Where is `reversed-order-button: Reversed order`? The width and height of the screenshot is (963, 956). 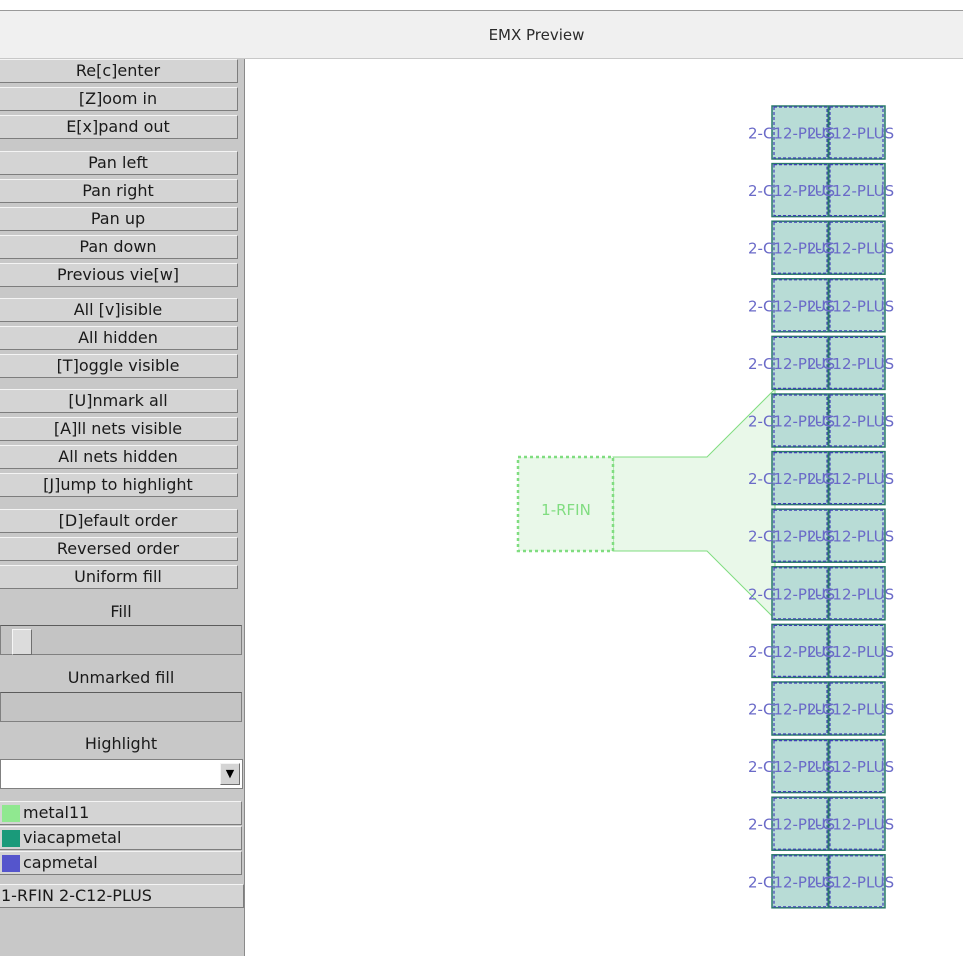
reversed-order-button: Reversed order is located at coordinates (119, 549).